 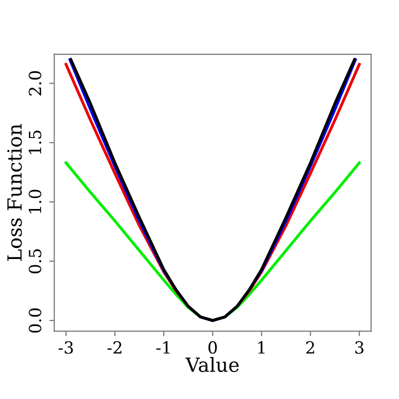 I want to click on x-tick-label: 1, so click(x=261, y=347).